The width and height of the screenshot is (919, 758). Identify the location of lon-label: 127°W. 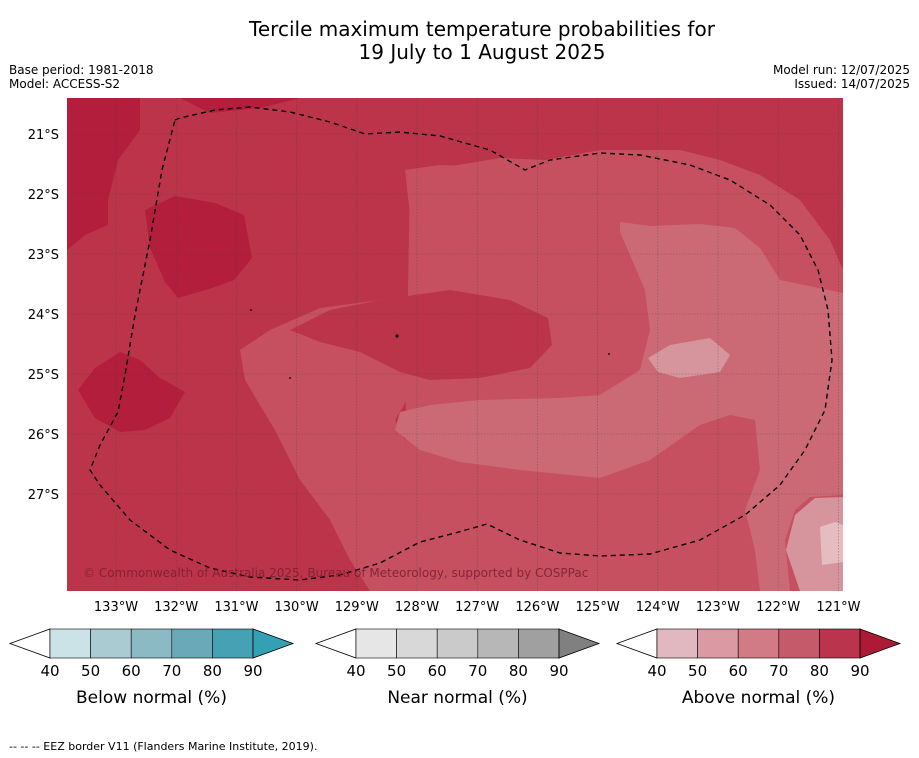
(477, 607).